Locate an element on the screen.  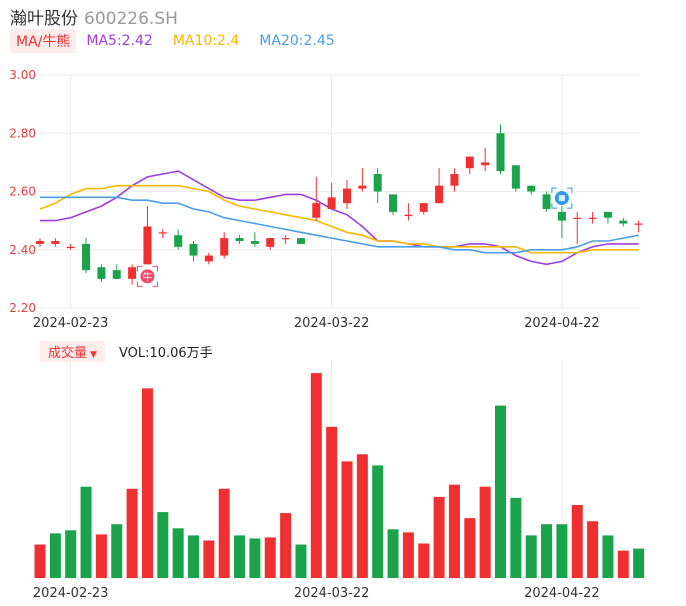
stock-code: 600226.SH is located at coordinates (131, 19).